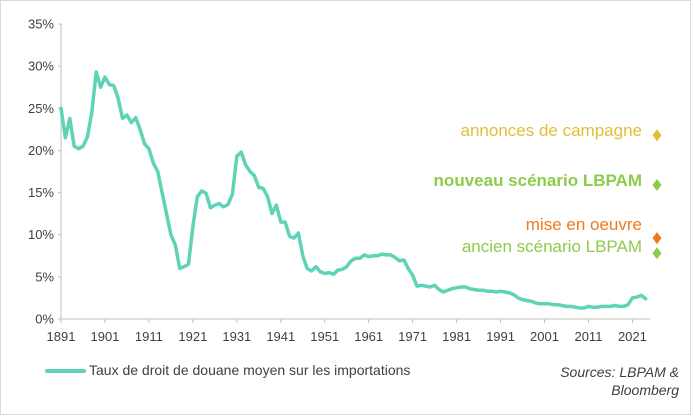 The image size is (693, 417). Describe the element at coordinates (44, 172) in the screenshot. I see `y-tick-labels: 0% 5% 10% 15% 20% 25% 30% 35%` at that location.